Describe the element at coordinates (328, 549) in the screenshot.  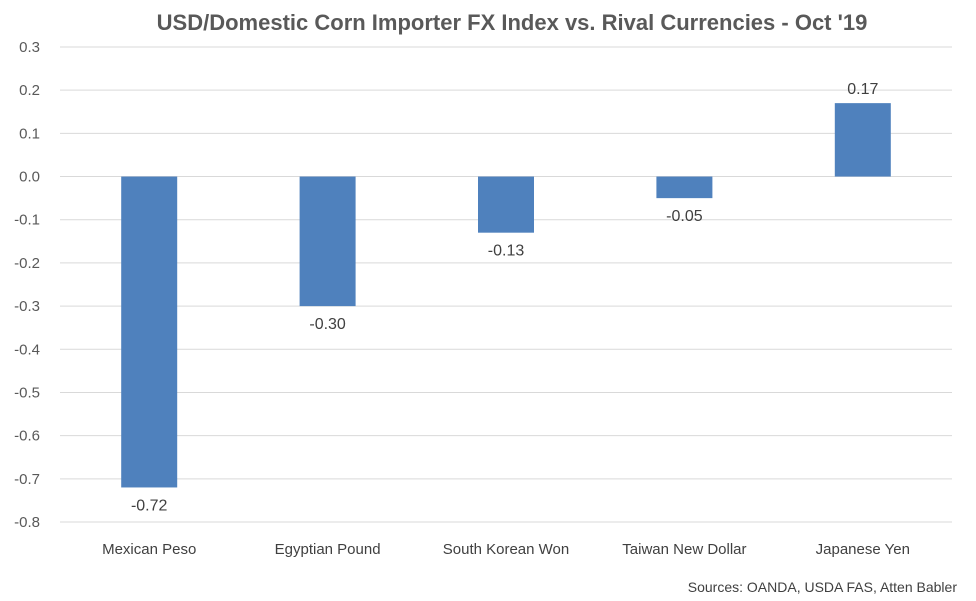
I see `category-label: Egyptian Pound` at that location.